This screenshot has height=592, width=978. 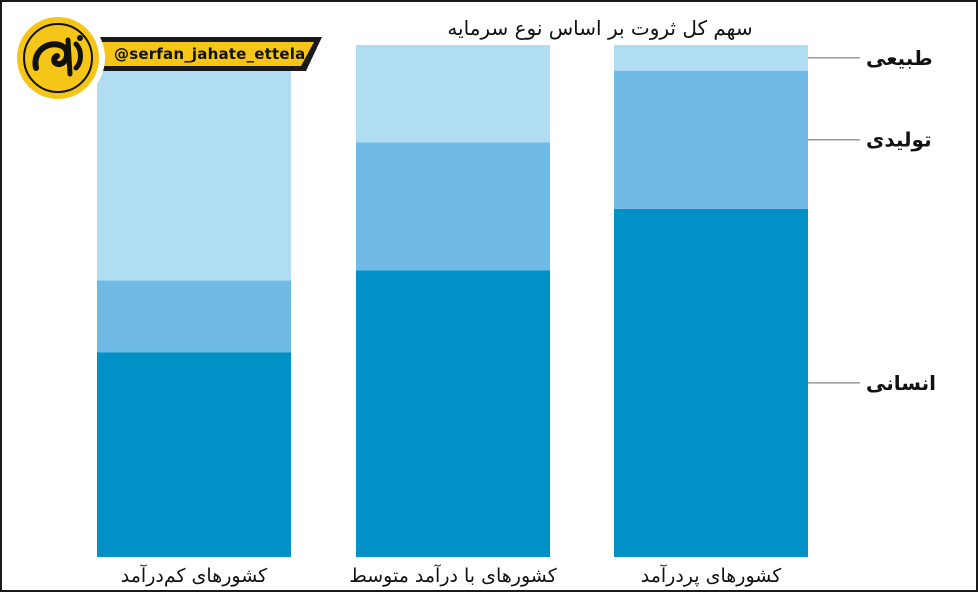 I want to click on brand-handle: @serfan_jahate_ettela, so click(x=210, y=54).